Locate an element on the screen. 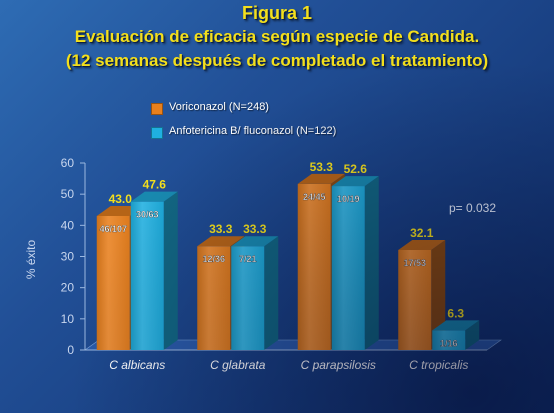 The image size is (554, 413). x-tick-label: C glabrata is located at coordinates (238, 365).